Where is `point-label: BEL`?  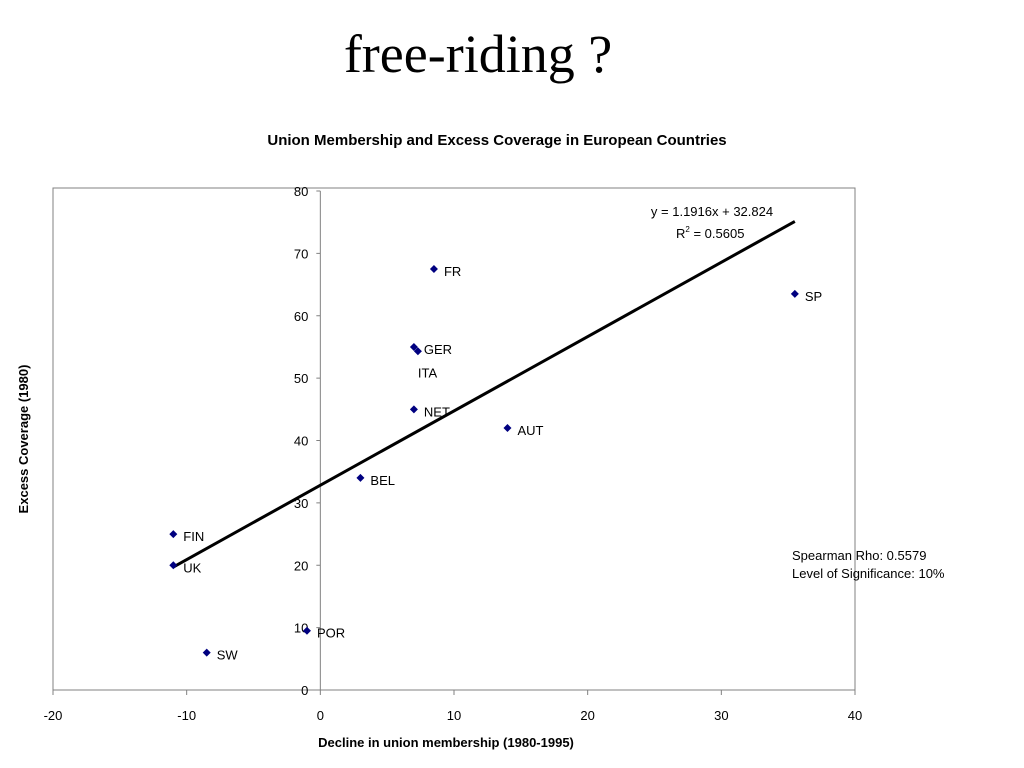
point-label: BEL is located at coordinates (382, 480).